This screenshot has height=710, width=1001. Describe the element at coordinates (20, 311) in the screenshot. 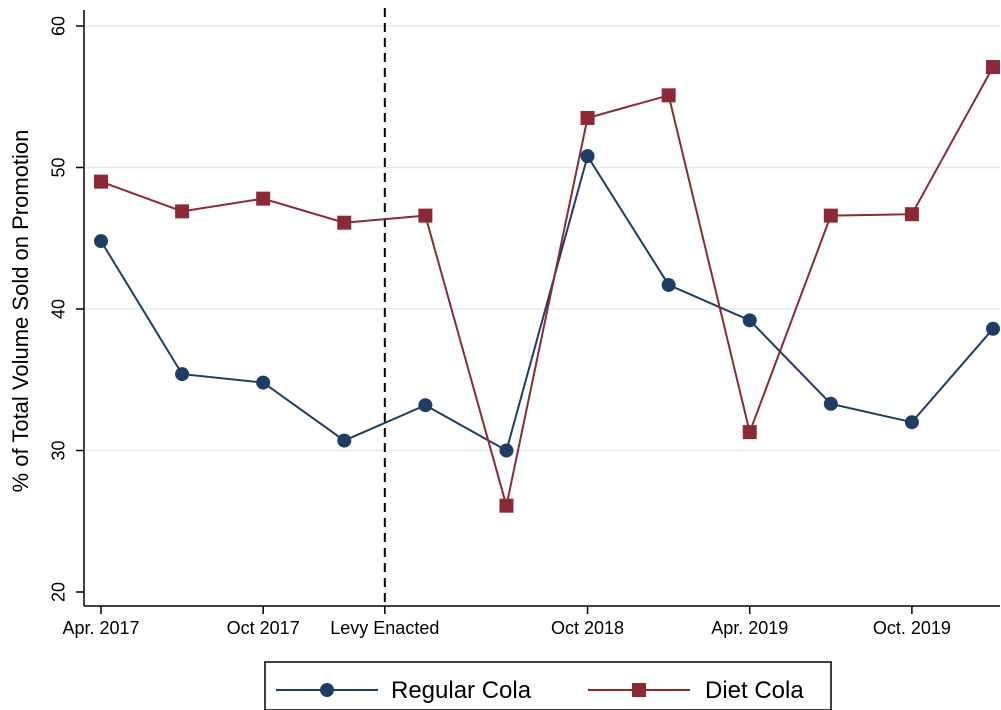

I see `y-axis-label: % of Total Volume Sold on Promotion` at that location.